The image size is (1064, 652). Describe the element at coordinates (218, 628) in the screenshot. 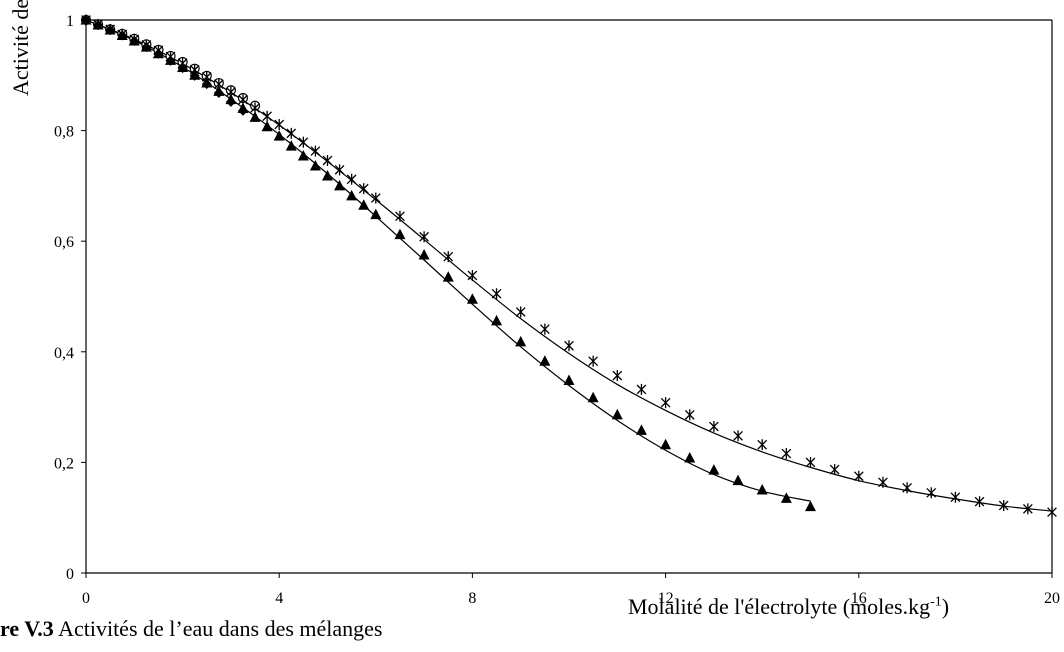

I see `caption-text: Activités de l’eau dans des mélanges` at that location.